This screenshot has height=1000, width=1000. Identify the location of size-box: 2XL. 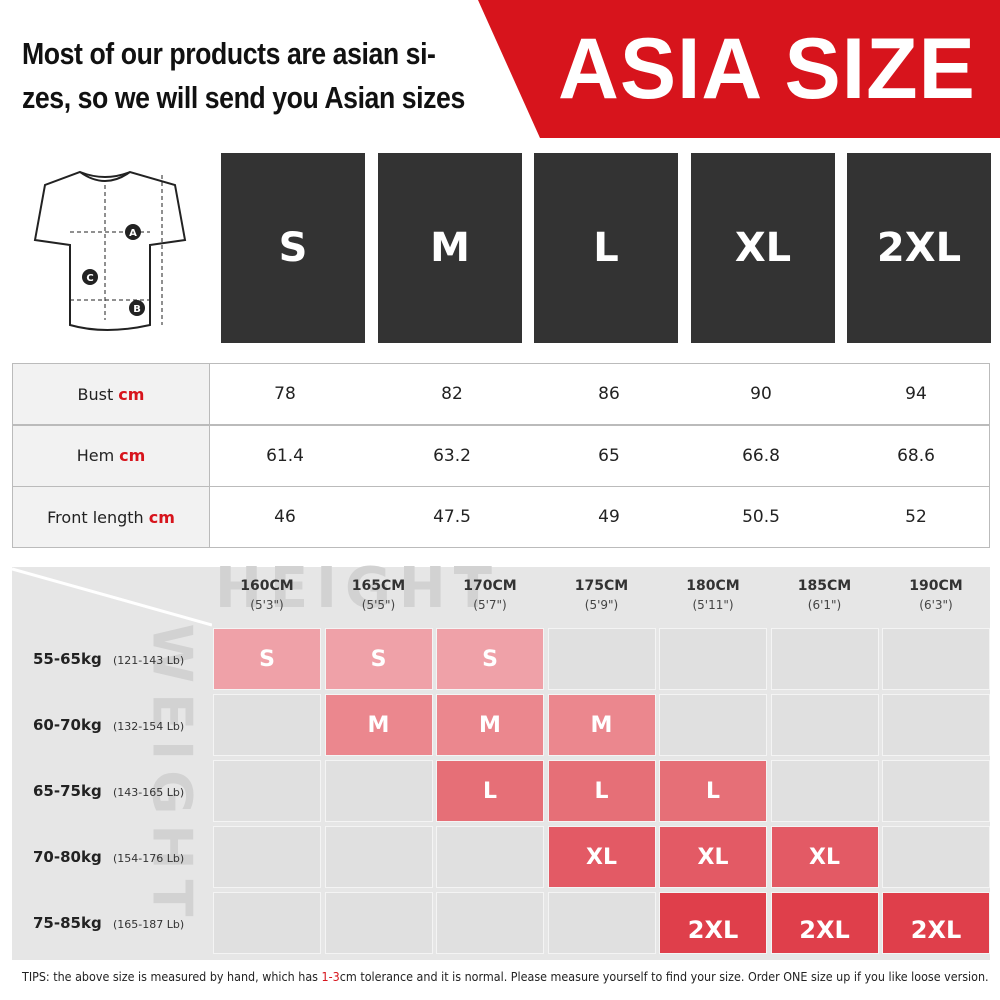
(919, 248).